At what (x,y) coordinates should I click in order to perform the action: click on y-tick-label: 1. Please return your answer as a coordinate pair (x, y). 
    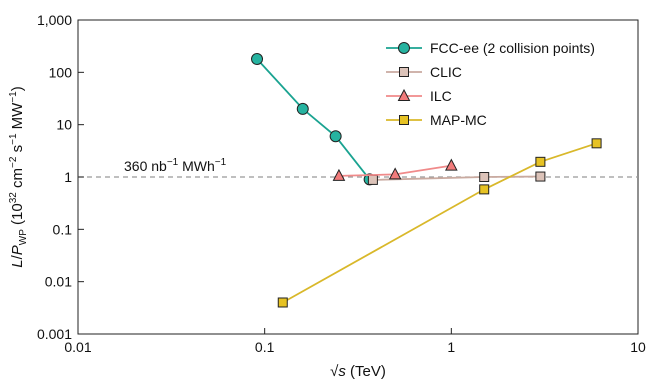
    Looking at the image, I should click on (68, 177).